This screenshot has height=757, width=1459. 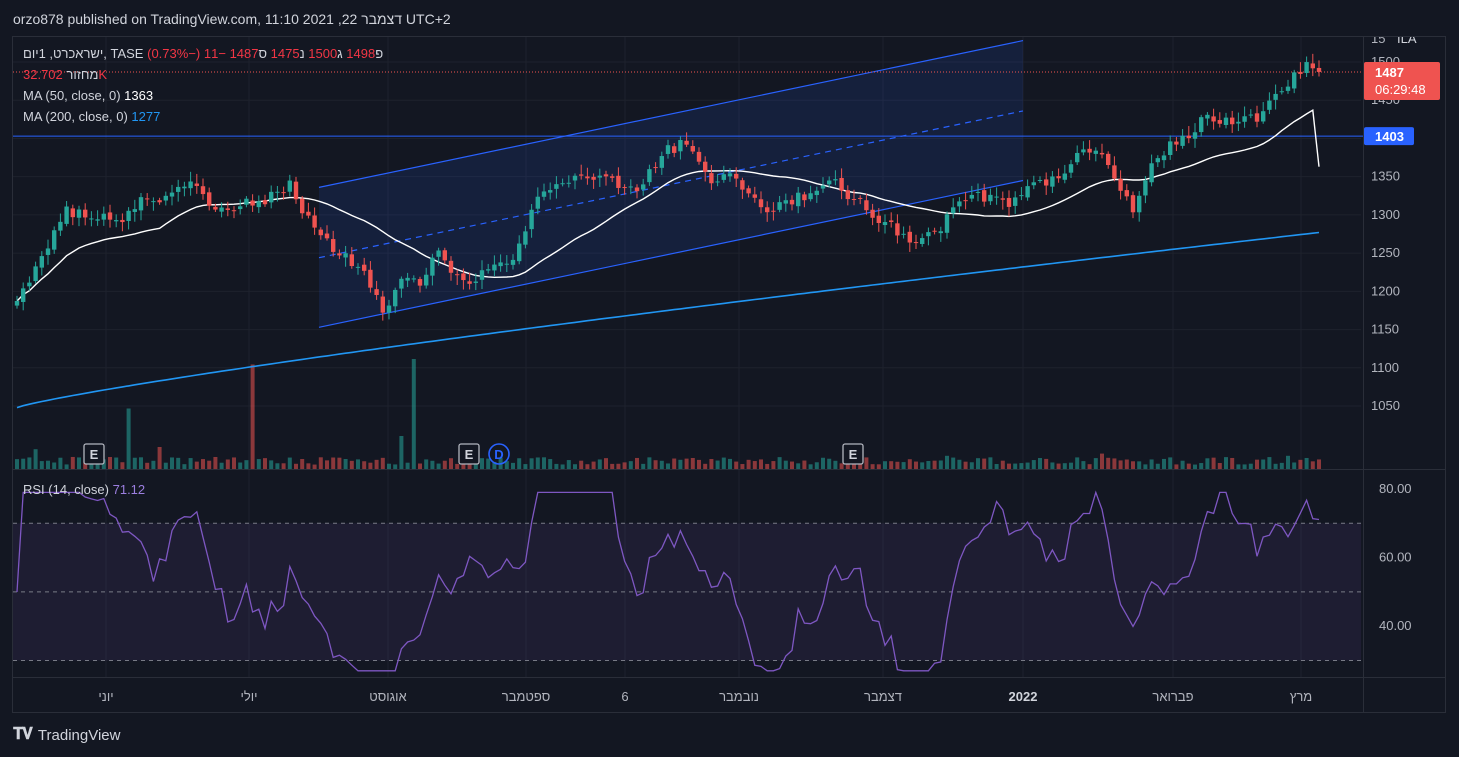 I want to click on tradingview-brand: 𝐓𝐕 TradingView, so click(x=66, y=735).